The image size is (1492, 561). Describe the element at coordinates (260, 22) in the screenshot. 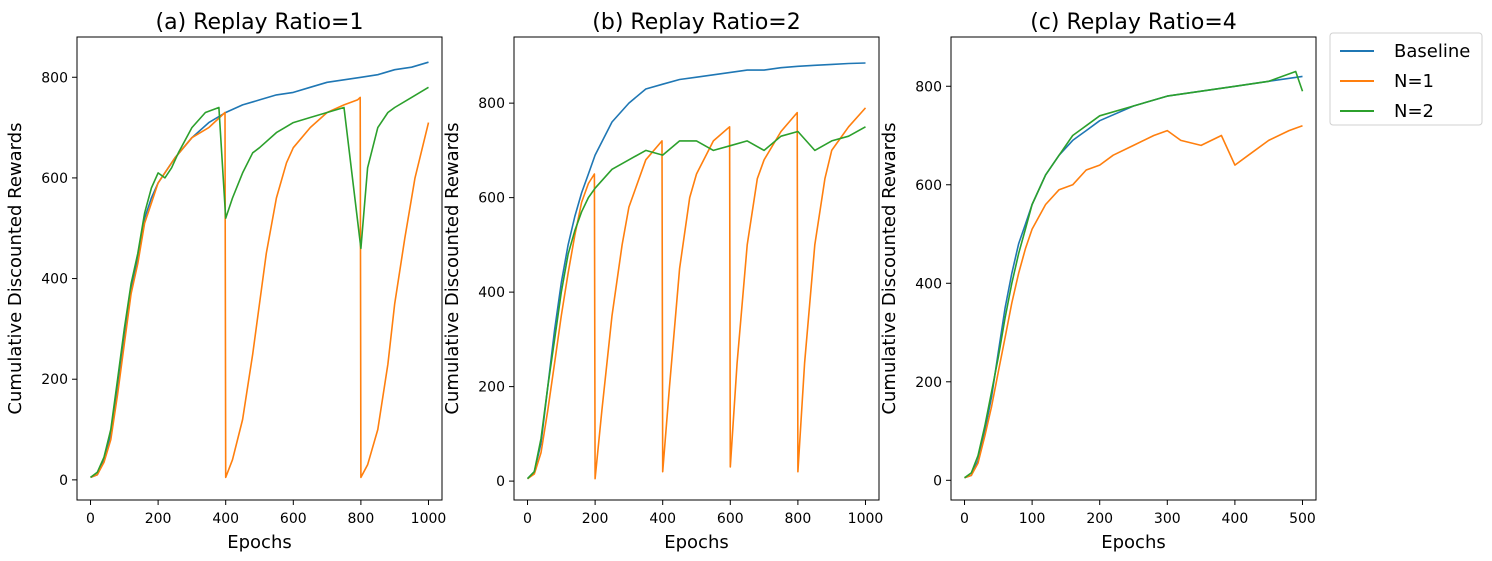

I see `chart-title: (a) Replay Ratio=1` at that location.